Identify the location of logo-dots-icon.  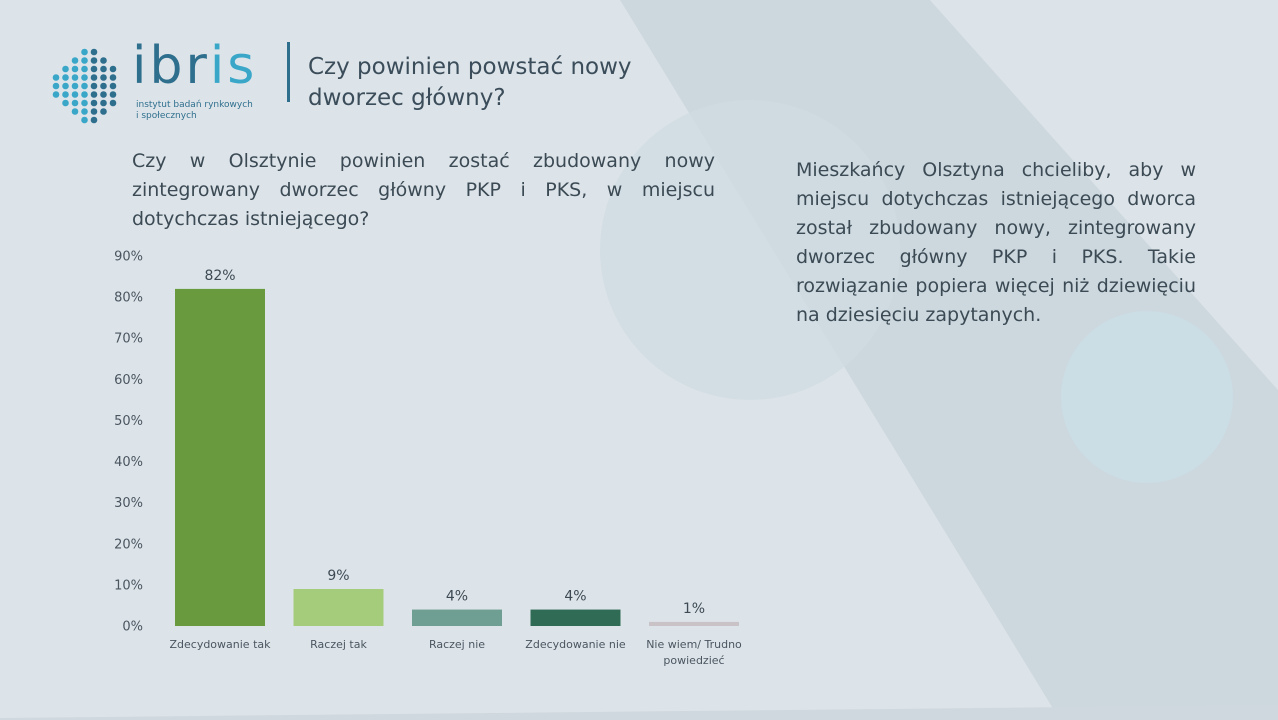
(84, 86).